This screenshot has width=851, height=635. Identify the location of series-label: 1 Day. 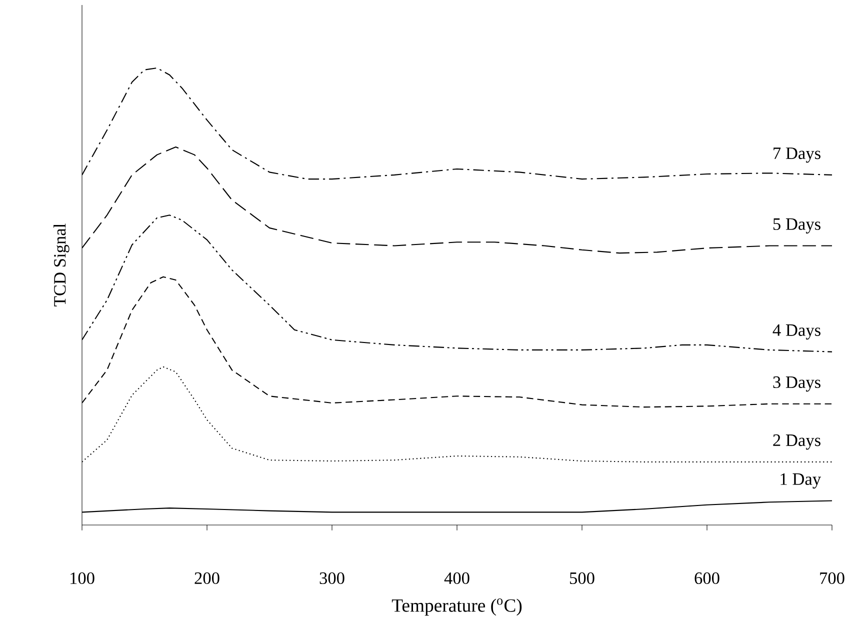
(800, 480).